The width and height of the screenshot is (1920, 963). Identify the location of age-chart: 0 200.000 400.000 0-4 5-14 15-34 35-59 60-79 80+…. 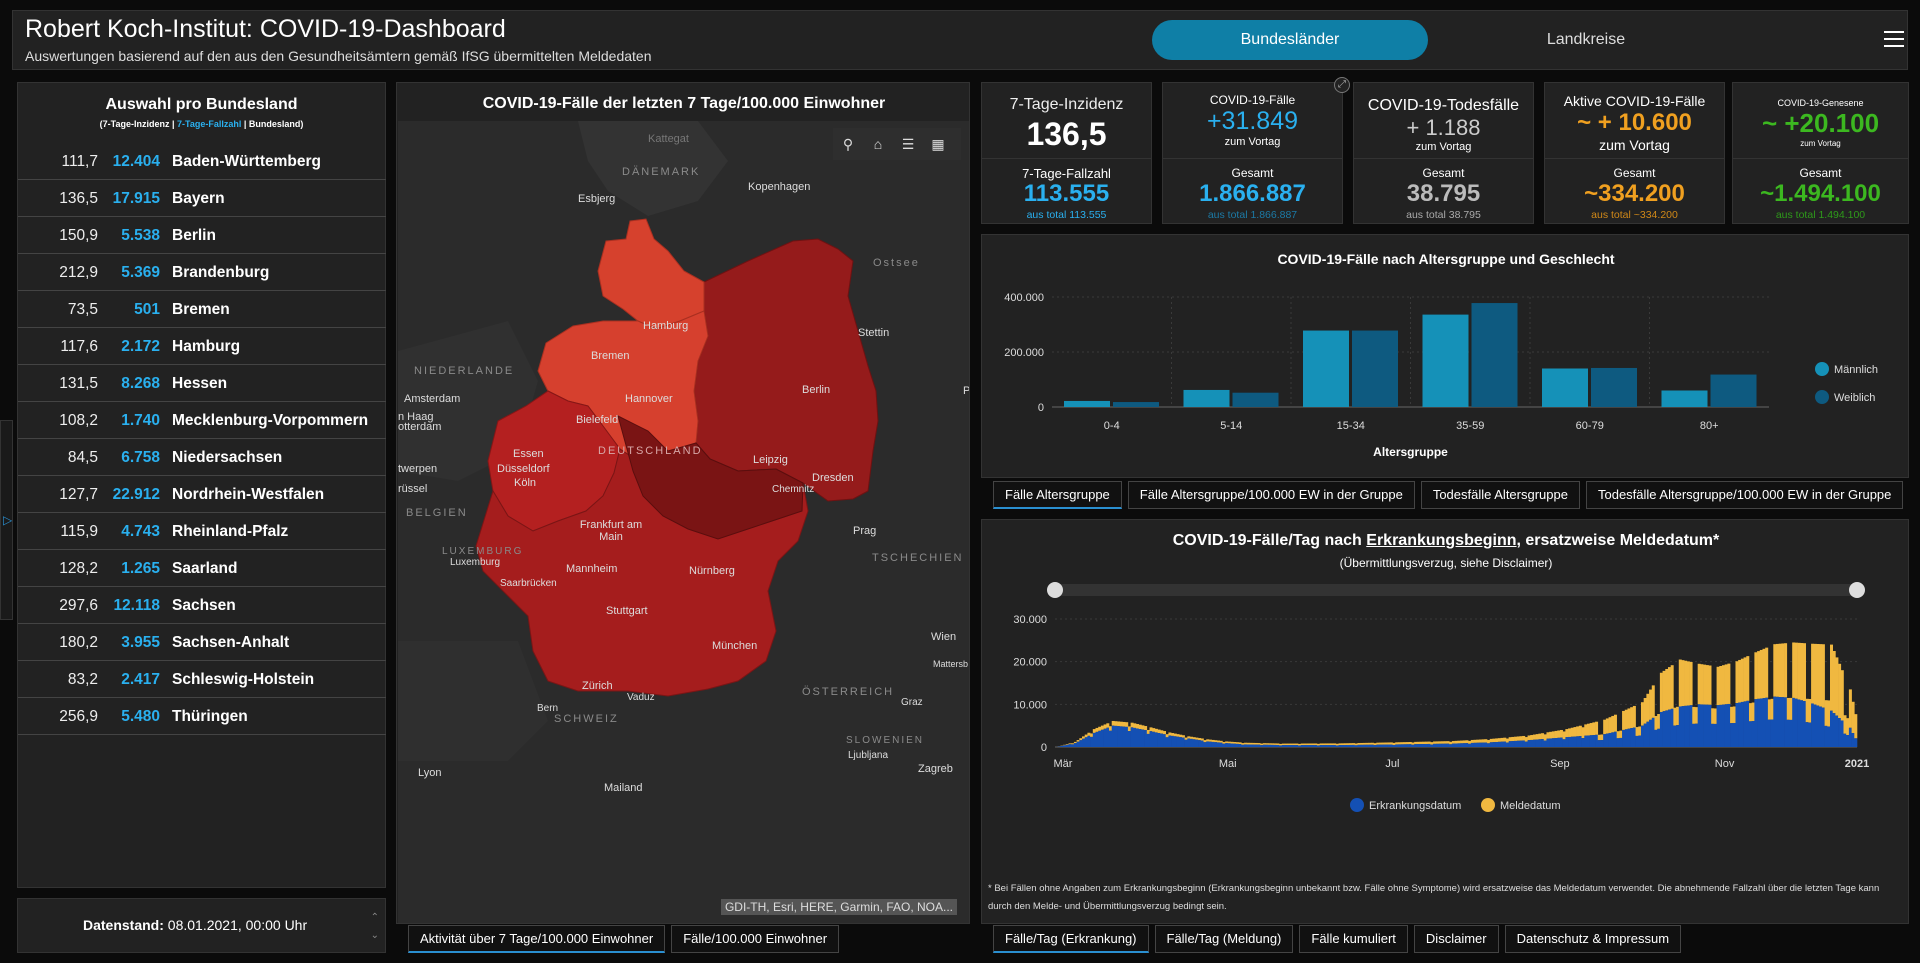
(1446, 357).